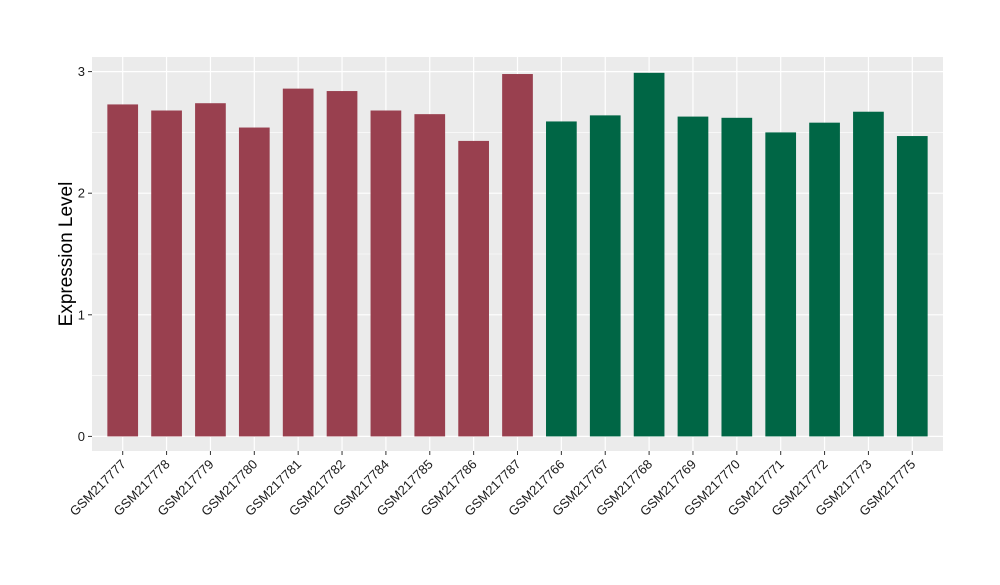 The width and height of the screenshot is (1000, 585). What do you see at coordinates (737, 277) in the screenshot?
I see `bar-gsm217770` at bounding box center [737, 277].